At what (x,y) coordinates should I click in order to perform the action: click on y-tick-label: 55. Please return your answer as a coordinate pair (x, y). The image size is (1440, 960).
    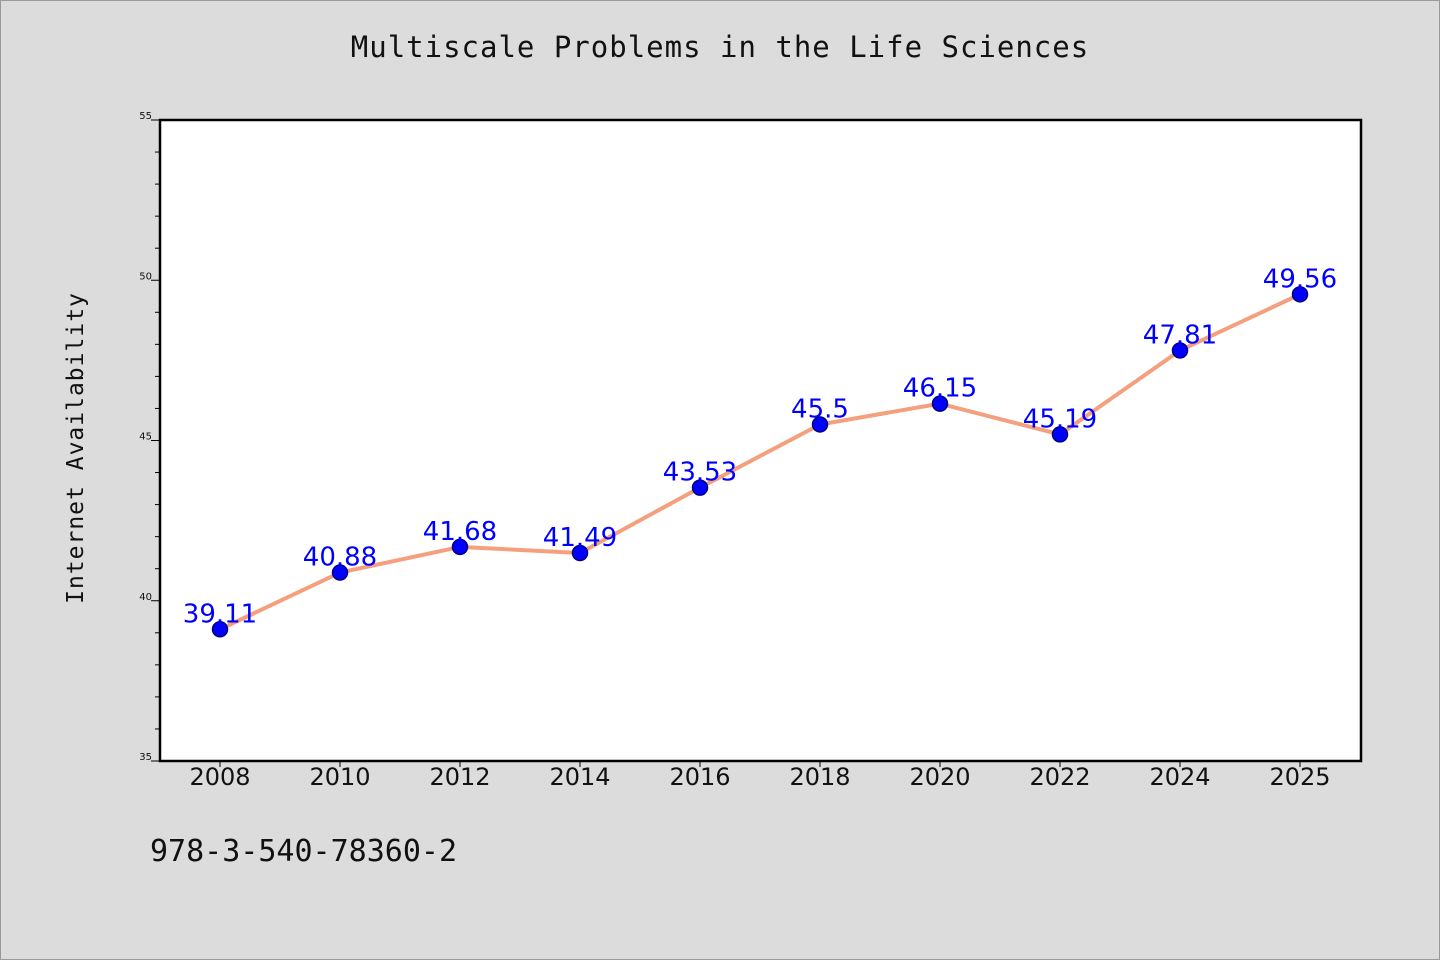
    Looking at the image, I should click on (145, 116).